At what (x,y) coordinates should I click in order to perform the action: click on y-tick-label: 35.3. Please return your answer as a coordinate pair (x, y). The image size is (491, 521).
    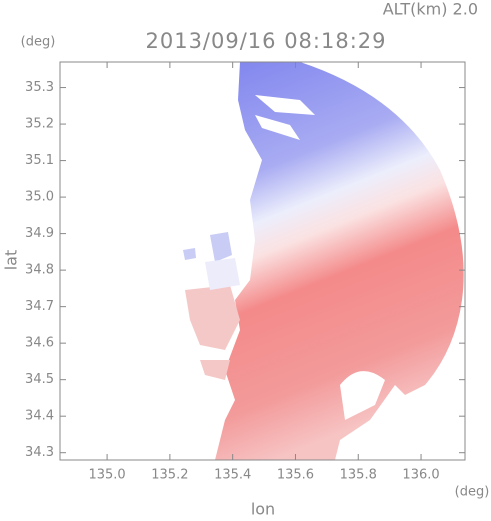
    Looking at the image, I should click on (39, 87).